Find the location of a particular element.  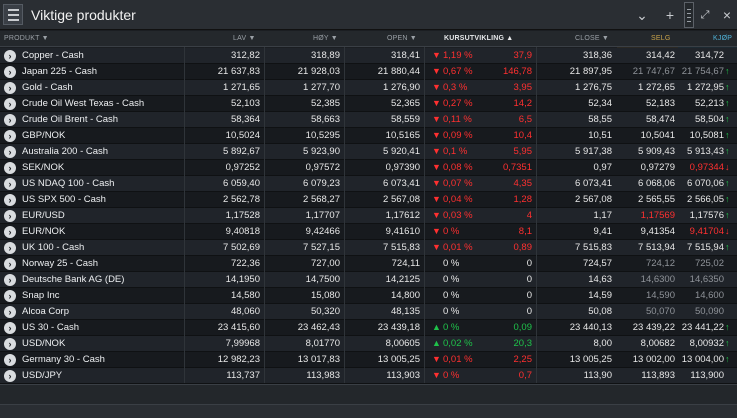

buy-price-button: 21 754,67 is located at coordinates (702, 71).